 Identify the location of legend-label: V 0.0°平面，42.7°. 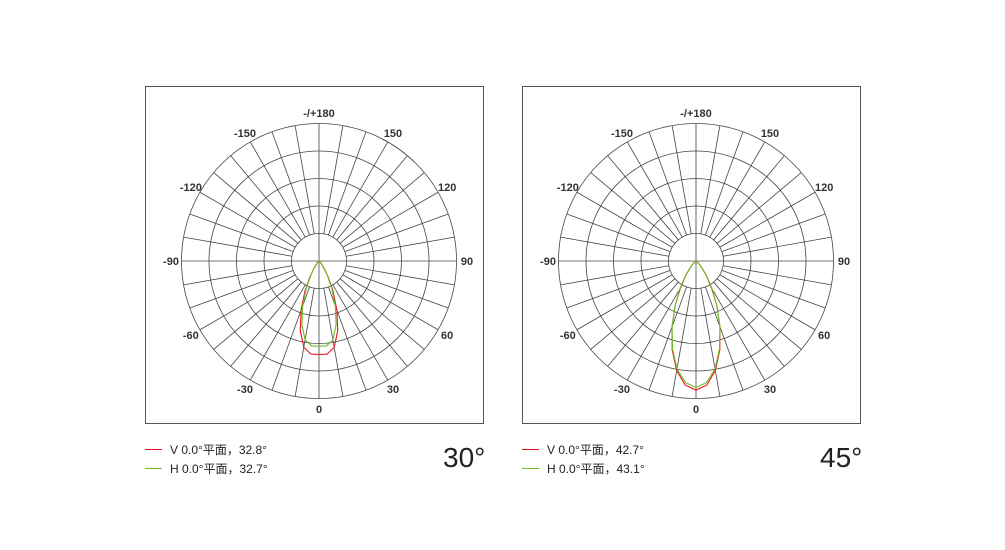
(595, 450).